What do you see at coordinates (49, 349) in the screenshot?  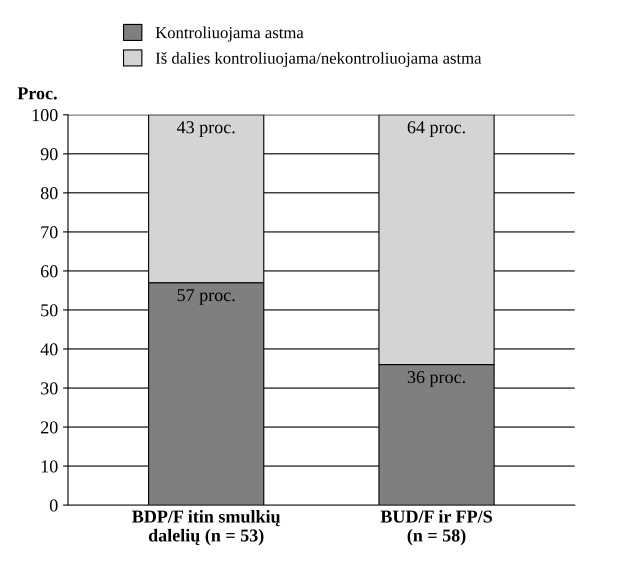 I see `y-tick-label: 40` at bounding box center [49, 349].